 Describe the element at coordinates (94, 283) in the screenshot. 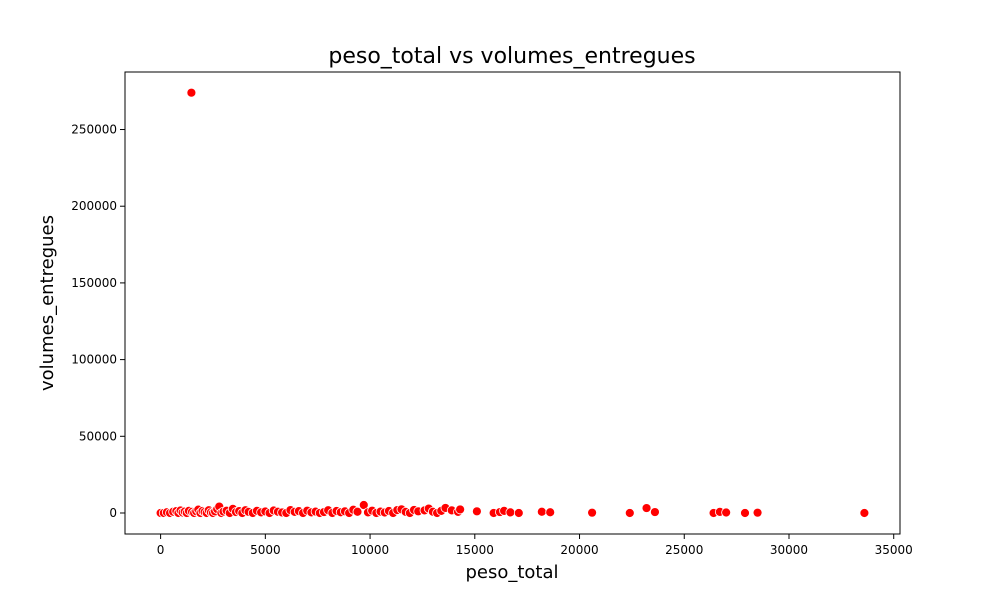

I see `y-tick-label: 150000` at that location.